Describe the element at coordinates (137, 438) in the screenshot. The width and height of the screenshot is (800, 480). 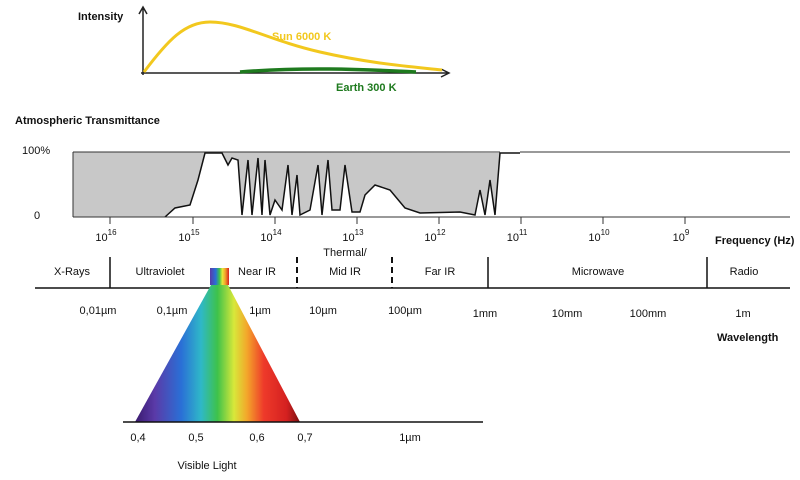
I see `visible-tick: 0,4` at that location.